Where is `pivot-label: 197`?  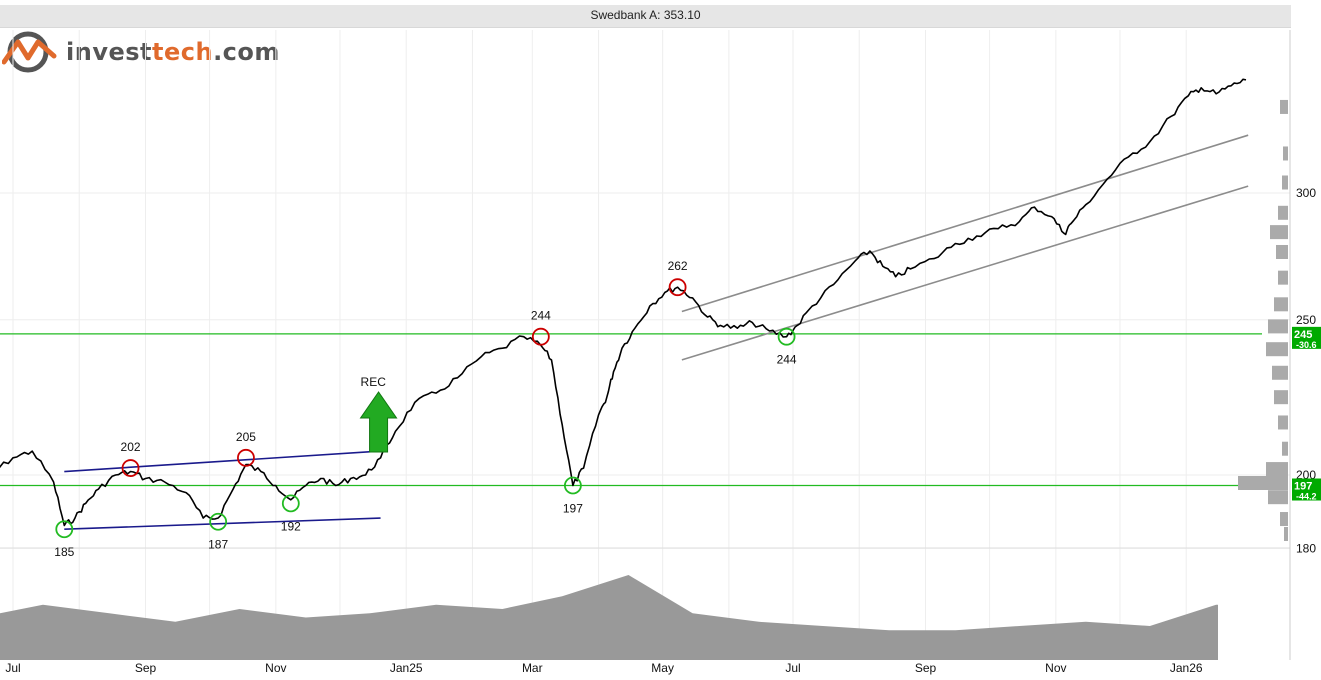 pivot-label: 197 is located at coordinates (573, 509).